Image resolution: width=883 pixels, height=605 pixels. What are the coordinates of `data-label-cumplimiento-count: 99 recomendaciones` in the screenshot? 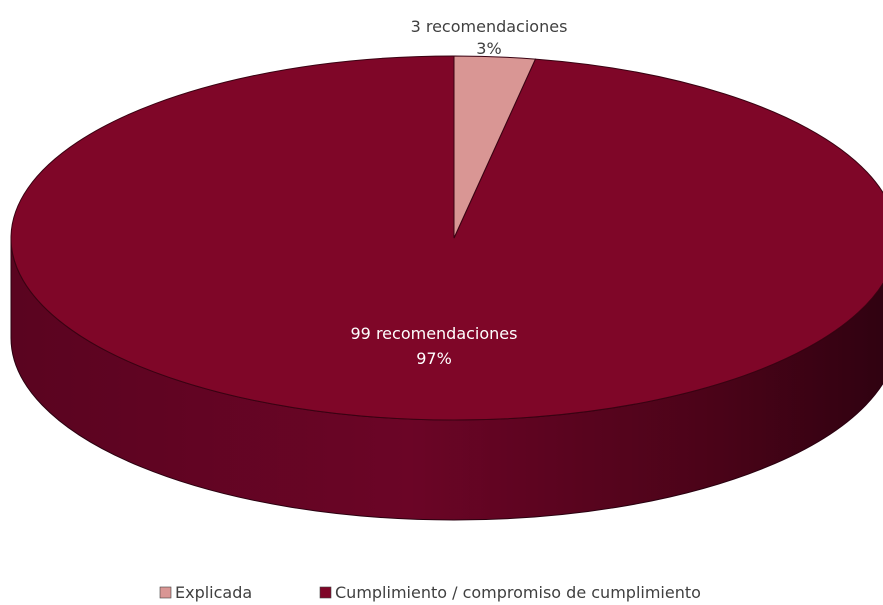 It's located at (434, 333).